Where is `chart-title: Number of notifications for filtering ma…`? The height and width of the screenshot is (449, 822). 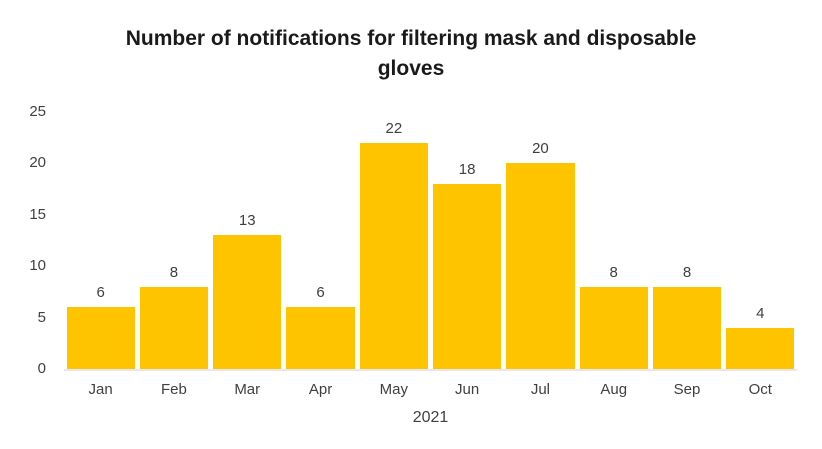
chart-title: Number of notifications for filtering ma… is located at coordinates (411, 54).